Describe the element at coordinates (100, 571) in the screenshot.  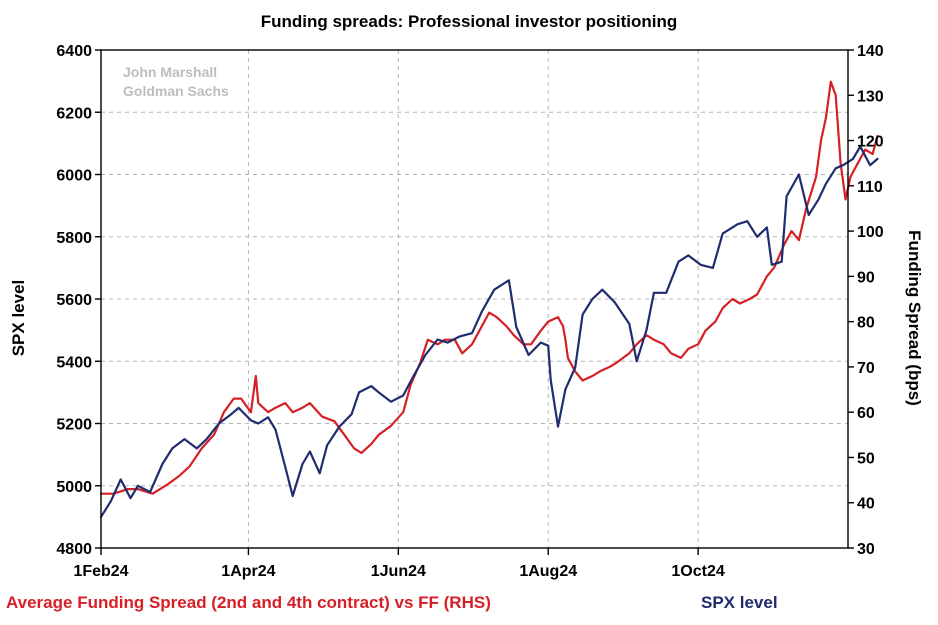
I see `x-tick-label: 1Feb24` at that location.